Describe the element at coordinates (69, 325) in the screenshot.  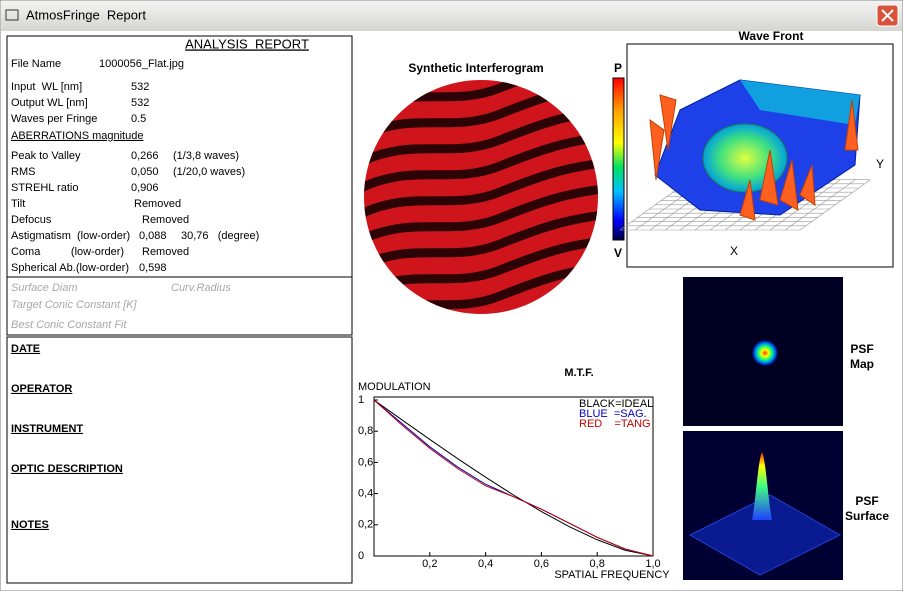
I see `disabled-field: Best Conic Constant Fit` at that location.